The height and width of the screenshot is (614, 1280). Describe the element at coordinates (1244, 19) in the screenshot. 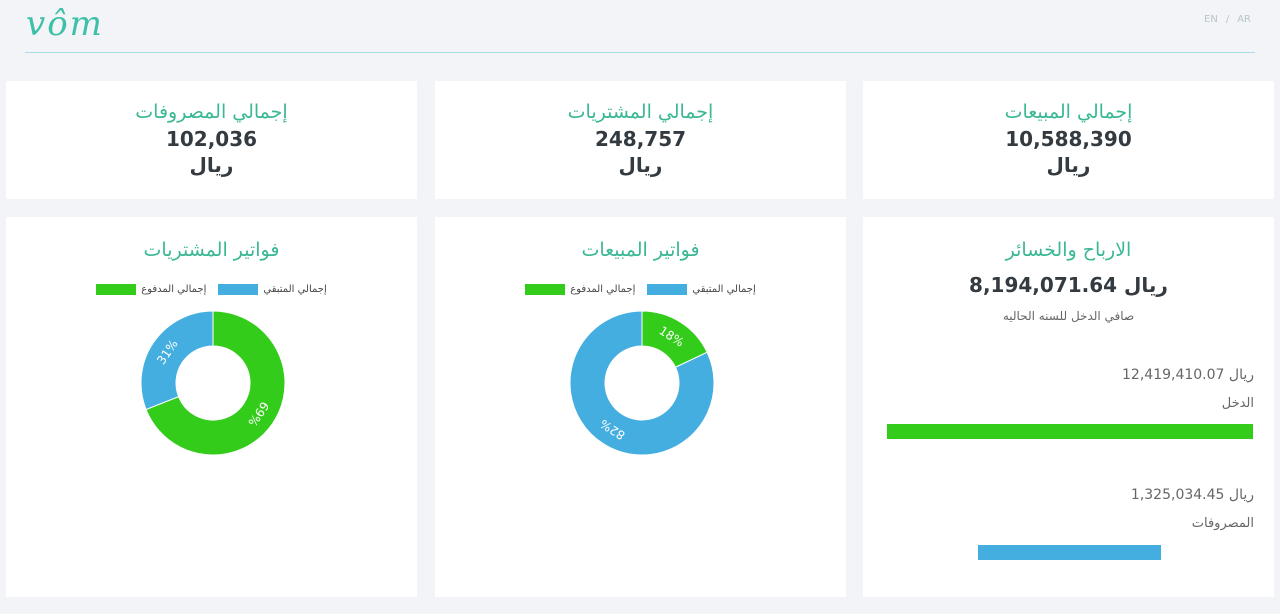

I see `lang-ar: AR` at that location.